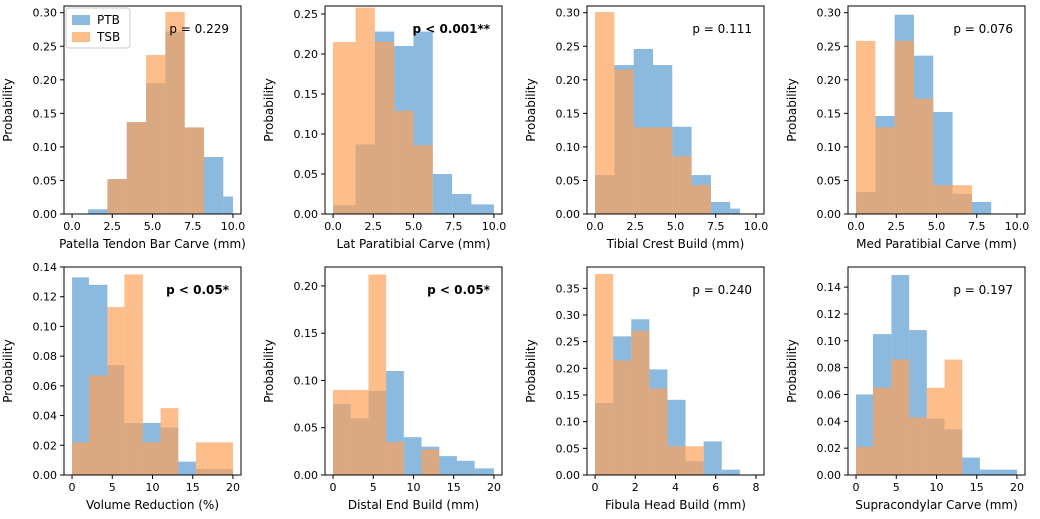  I want to click on x-tick-label: 6, so click(715, 487).